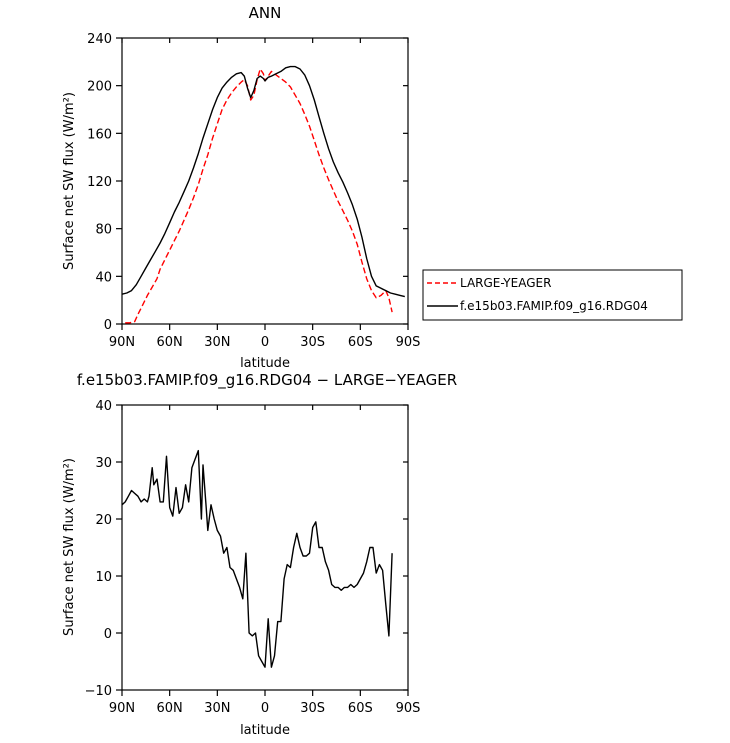 The image size is (730, 743). I want to click on top-y-axis-label: Surface net SW flux (W/m²), so click(69, 181).